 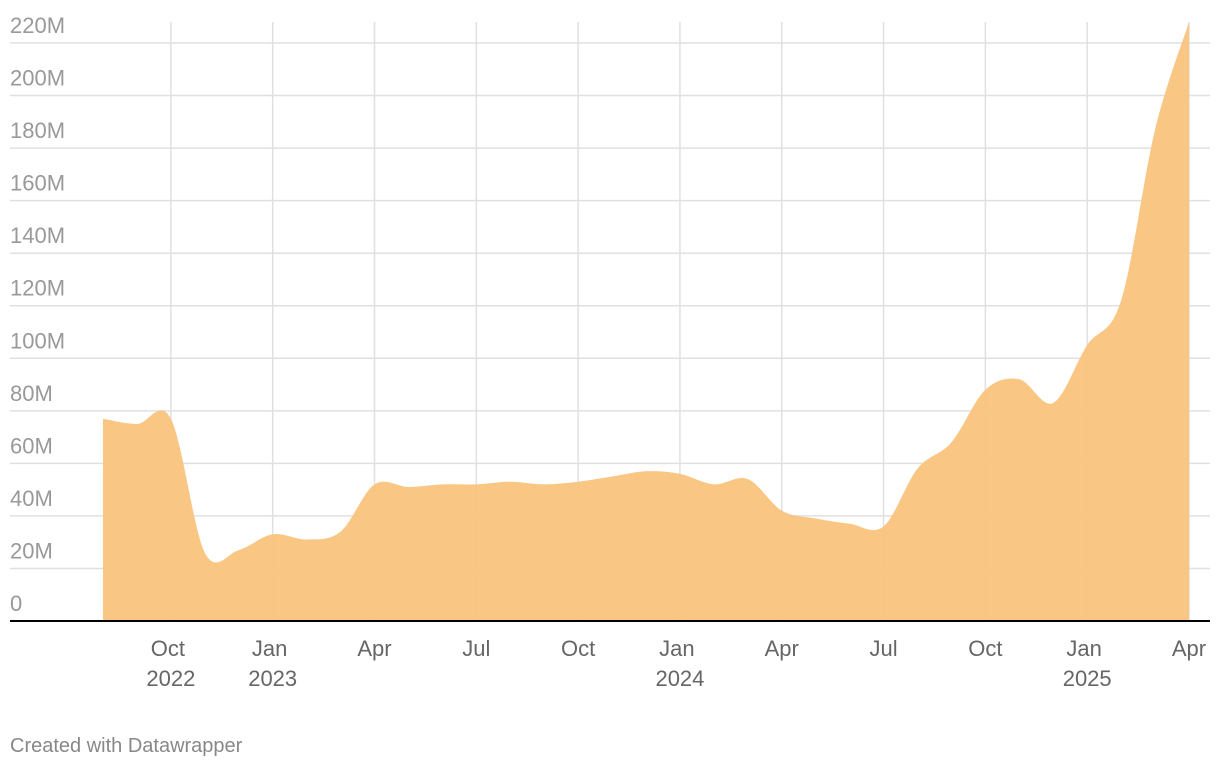 I want to click on x-tick-label: Jan 2025, so click(x=1087, y=663).